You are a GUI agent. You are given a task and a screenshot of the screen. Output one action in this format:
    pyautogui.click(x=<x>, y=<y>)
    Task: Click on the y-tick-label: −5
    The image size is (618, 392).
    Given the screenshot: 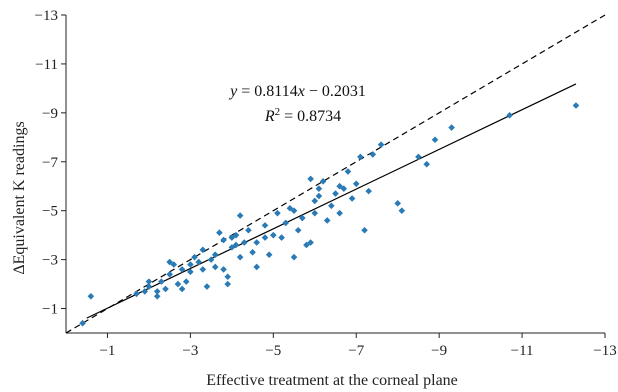 What is the action you would take?
    pyautogui.click(x=50, y=212)
    